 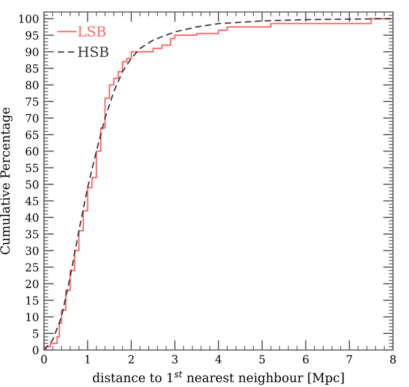 I want to click on x-tick-label: 3, so click(x=175, y=359).